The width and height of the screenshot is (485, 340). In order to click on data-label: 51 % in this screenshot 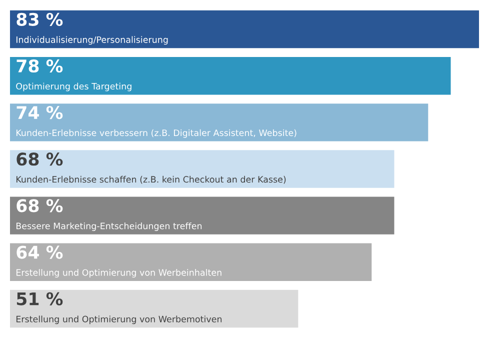, I will do `click(39, 299)`.